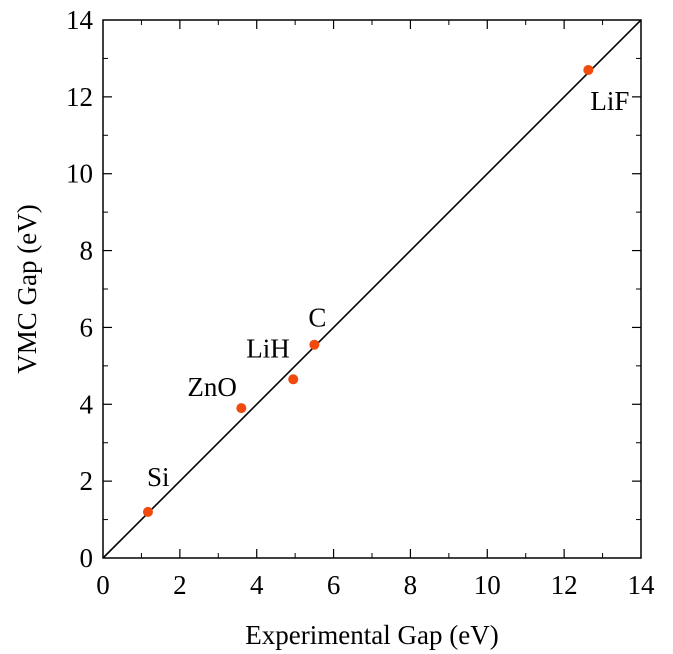  What do you see at coordinates (158, 477) in the screenshot?
I see `point-label-si: Si` at bounding box center [158, 477].